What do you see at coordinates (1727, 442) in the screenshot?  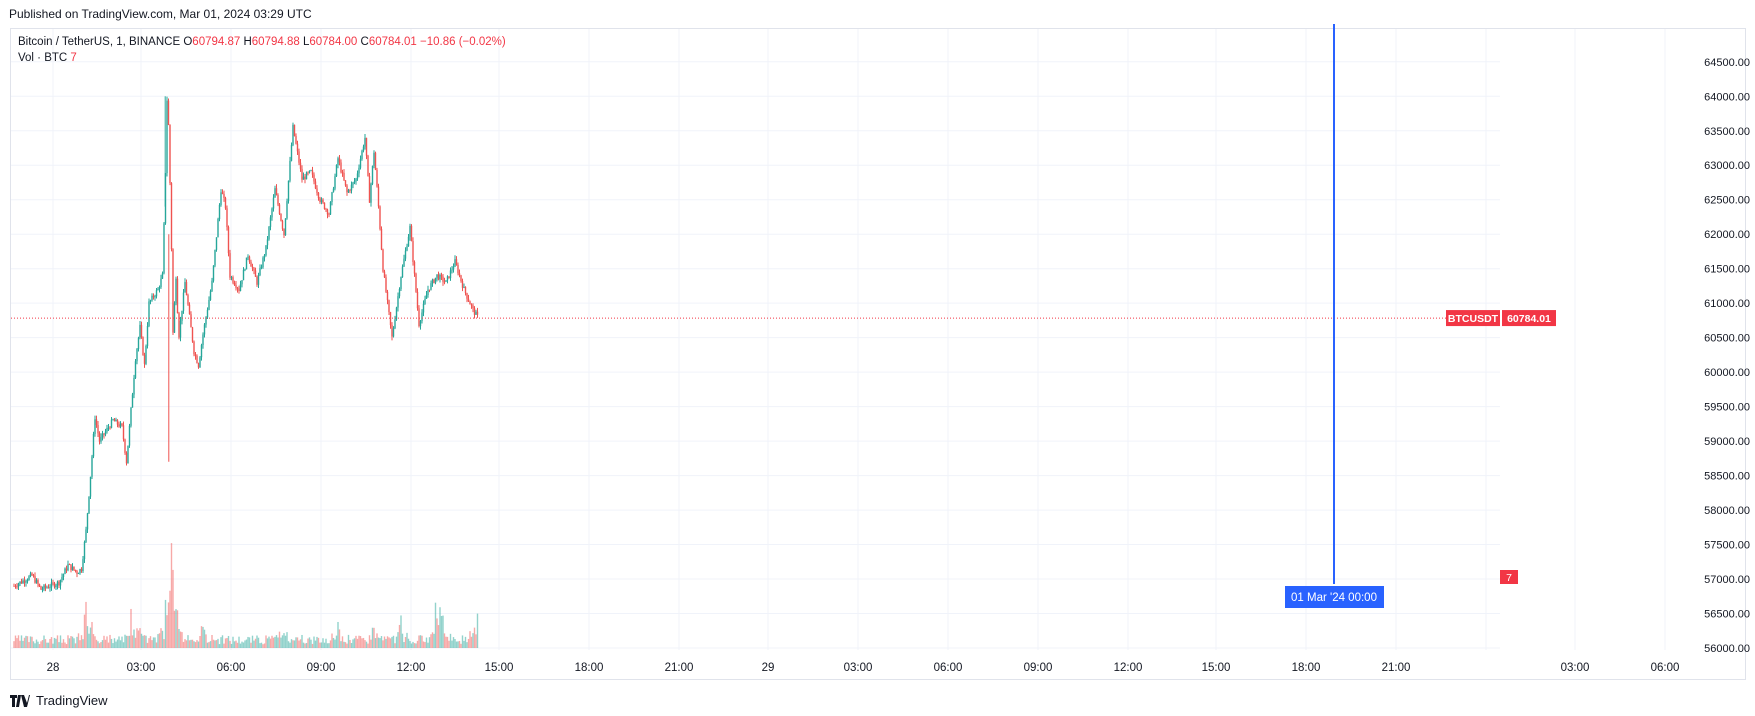 I see `price-tick-label: 59000.00` at bounding box center [1727, 442].